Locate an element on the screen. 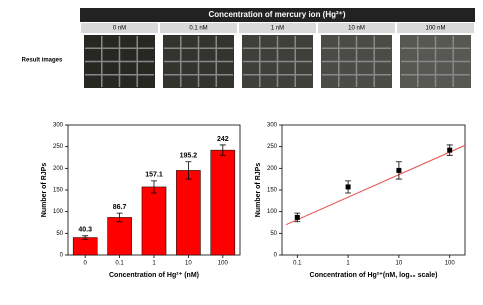  x-axis-title: Concentration of Hg²⁺(nM, log₁₀ scale) is located at coordinates (374, 275).